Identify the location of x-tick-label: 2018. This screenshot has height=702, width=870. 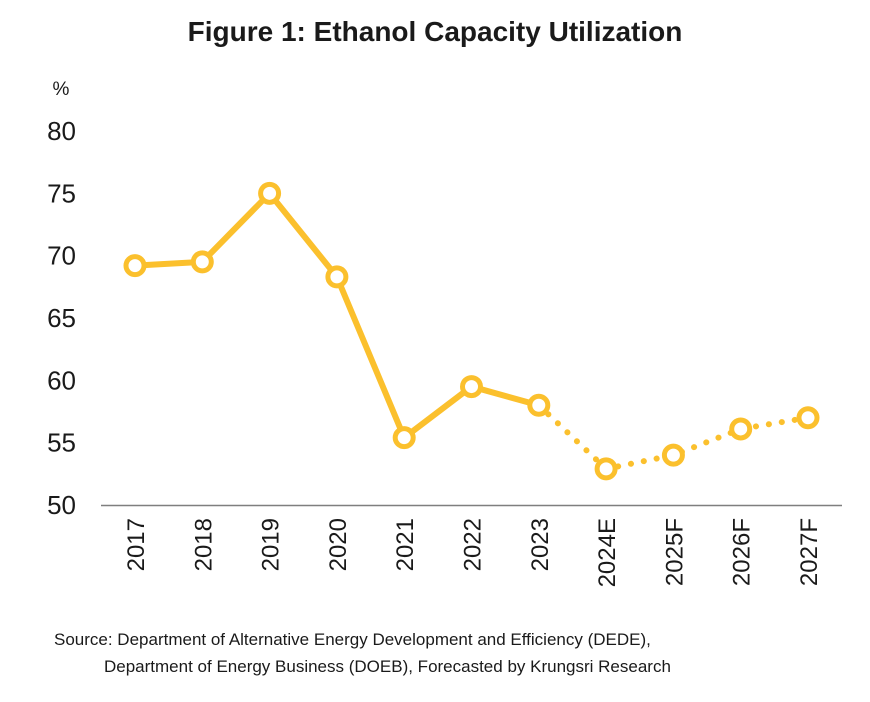
(203, 544).